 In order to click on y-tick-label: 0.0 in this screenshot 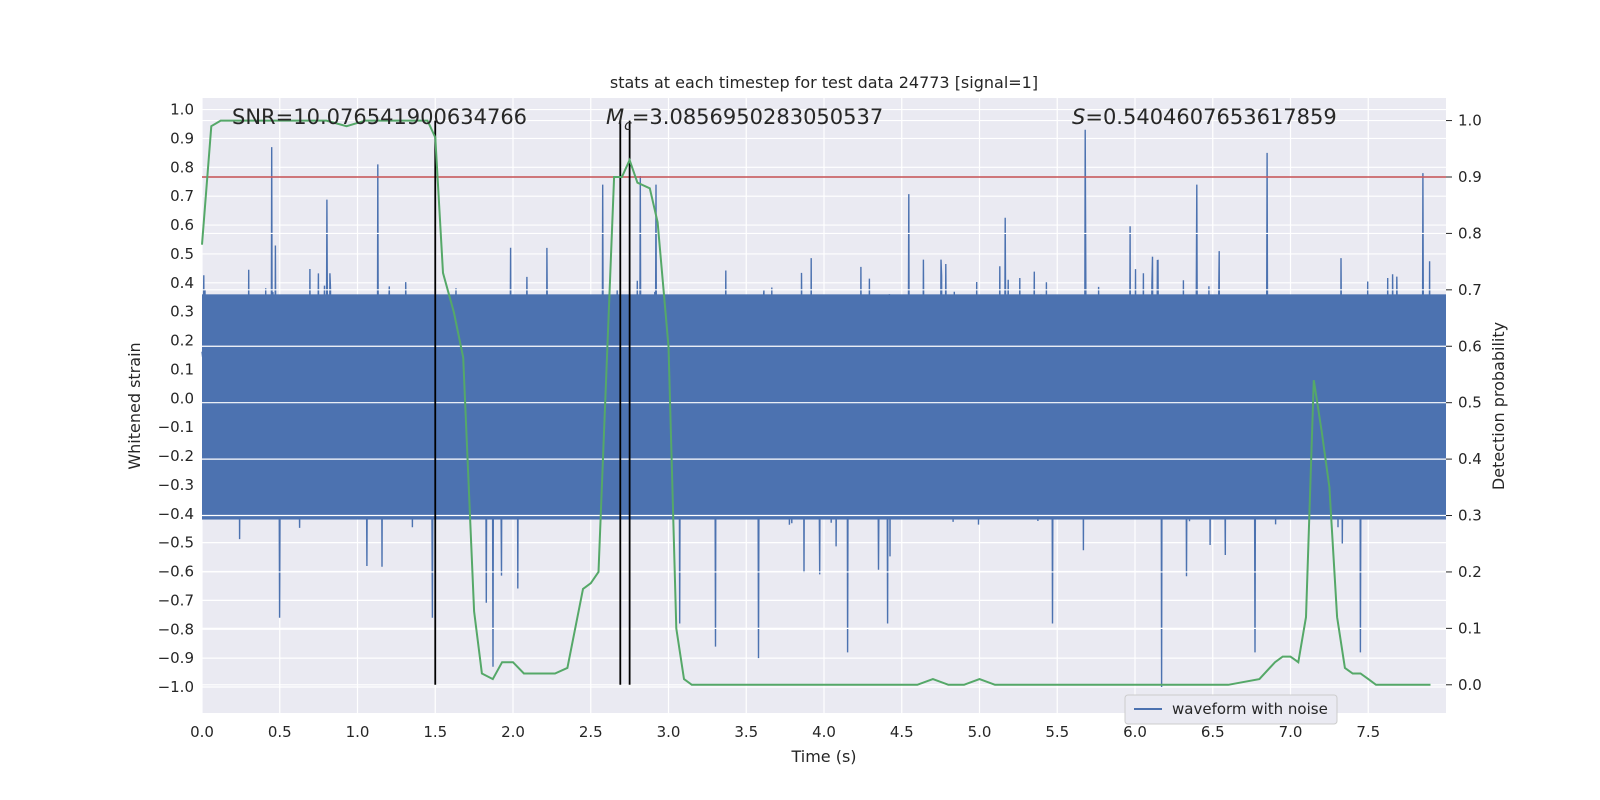, I will do `click(182, 398)`.